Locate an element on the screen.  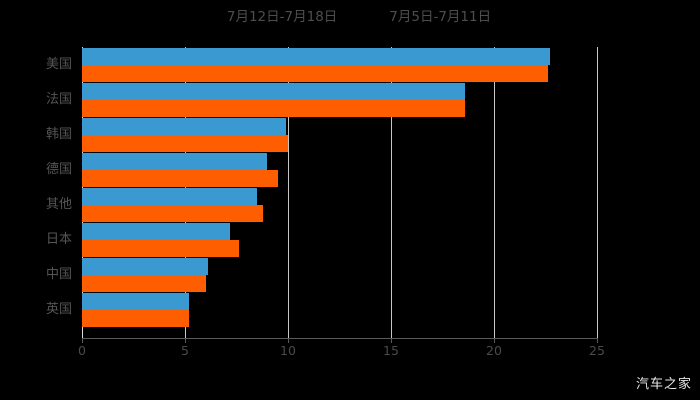
category-label-2: 法国 is located at coordinates (36, 99).